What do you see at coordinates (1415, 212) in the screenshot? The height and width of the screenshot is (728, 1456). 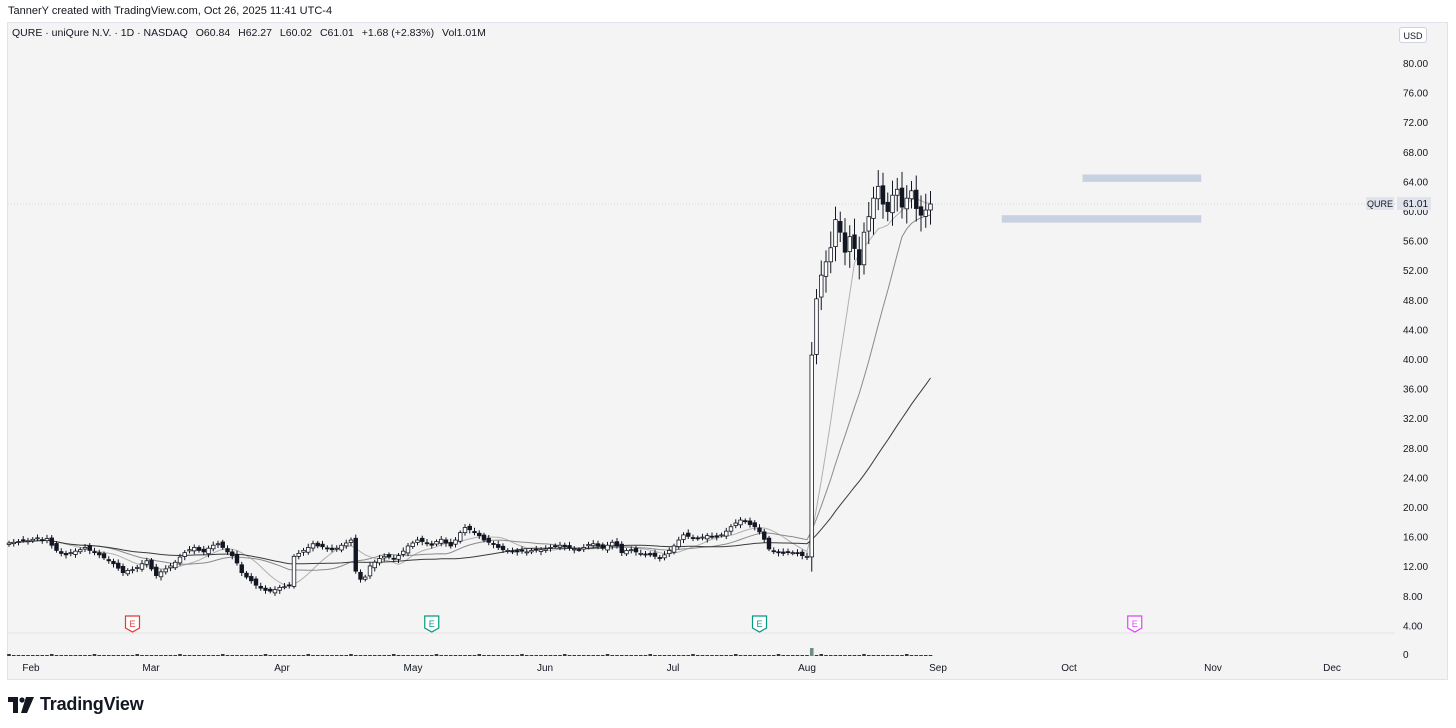 I see `y-tick-label: 60.00` at bounding box center [1415, 212].